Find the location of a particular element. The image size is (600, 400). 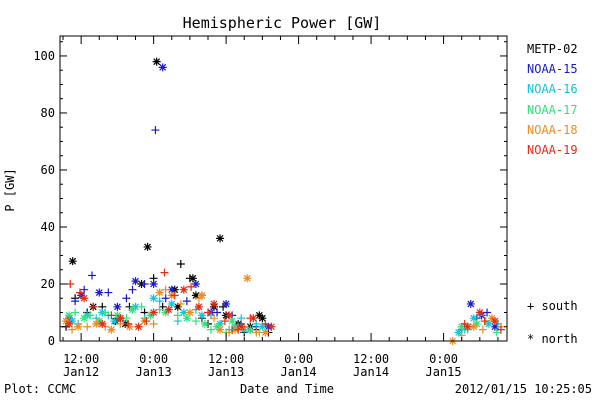

y-tick-label: 100 is located at coordinates (44, 56).